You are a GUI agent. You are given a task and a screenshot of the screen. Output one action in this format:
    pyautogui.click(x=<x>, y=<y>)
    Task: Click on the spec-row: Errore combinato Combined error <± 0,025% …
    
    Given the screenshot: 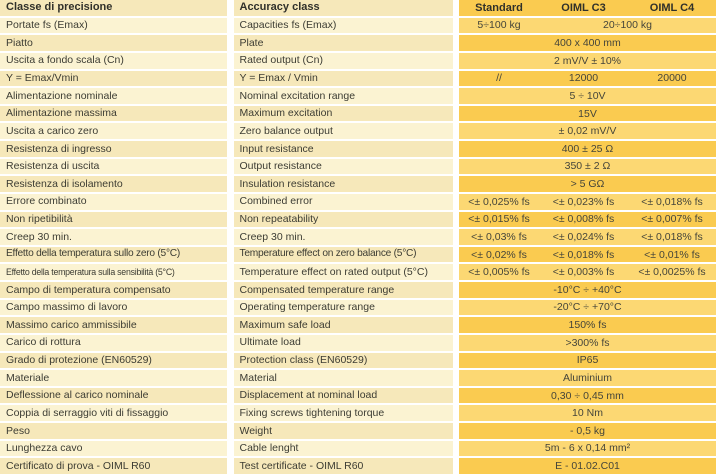 What is the action you would take?
    pyautogui.click(x=358, y=202)
    